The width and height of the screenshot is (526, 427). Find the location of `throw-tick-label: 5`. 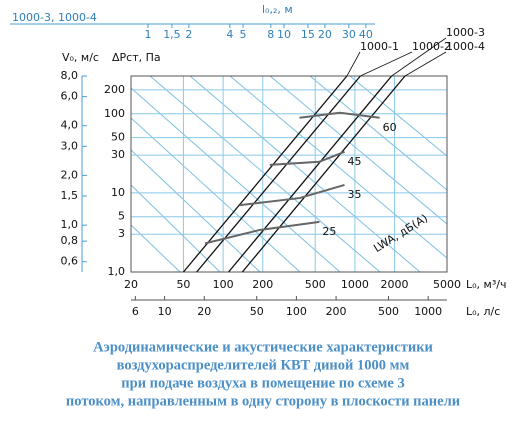

throw-tick-label: 5 is located at coordinates (243, 34).